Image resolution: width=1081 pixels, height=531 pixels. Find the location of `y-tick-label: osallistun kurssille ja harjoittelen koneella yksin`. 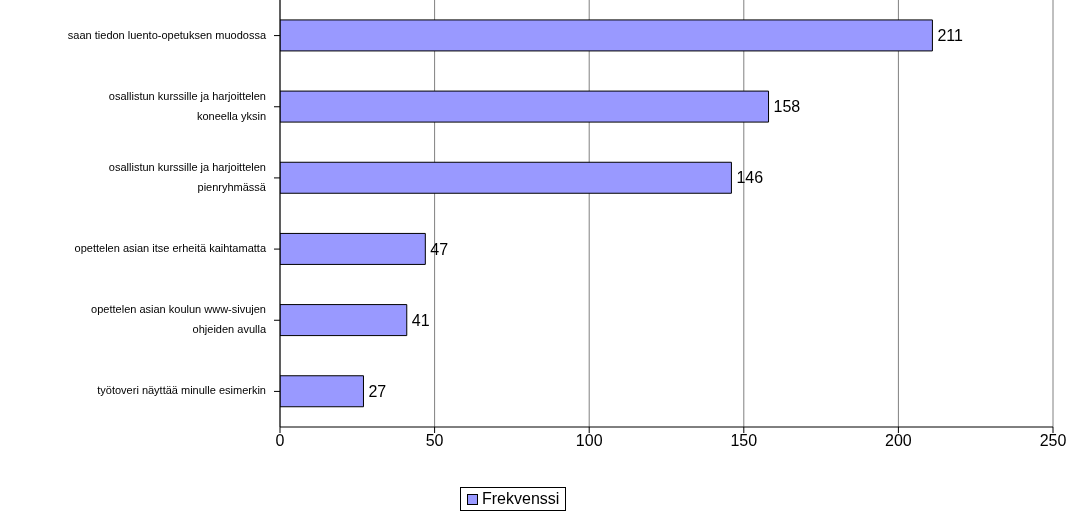

y-tick-label: osallistun kurssille ja harjoittelen koneella yksin is located at coordinates (187, 105).